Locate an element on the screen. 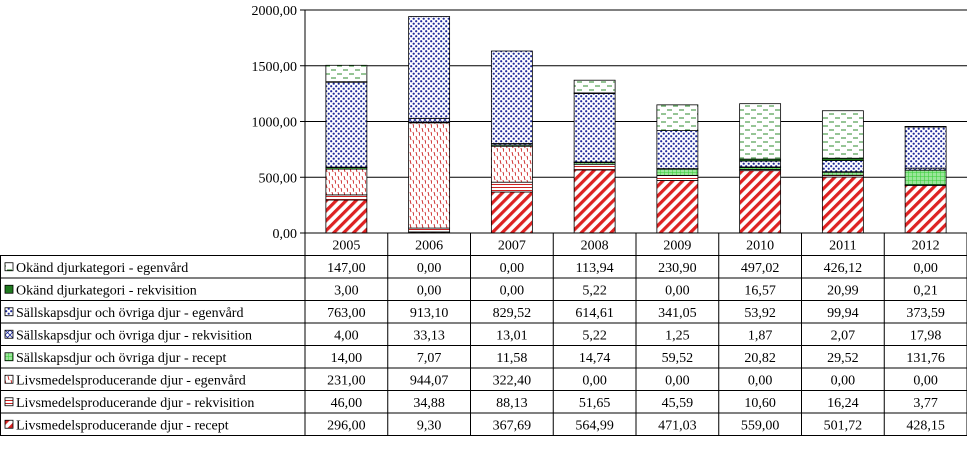 Image resolution: width=967 pixels, height=459 pixels. data-label: 9,30 is located at coordinates (429, 425).